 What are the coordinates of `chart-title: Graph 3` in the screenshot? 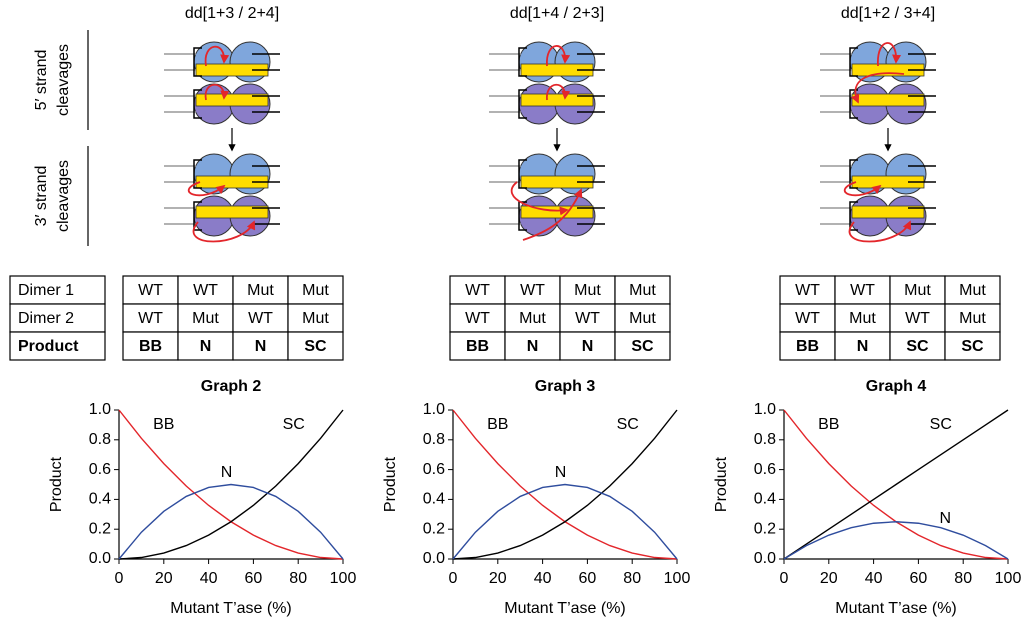 It's located at (565, 386).